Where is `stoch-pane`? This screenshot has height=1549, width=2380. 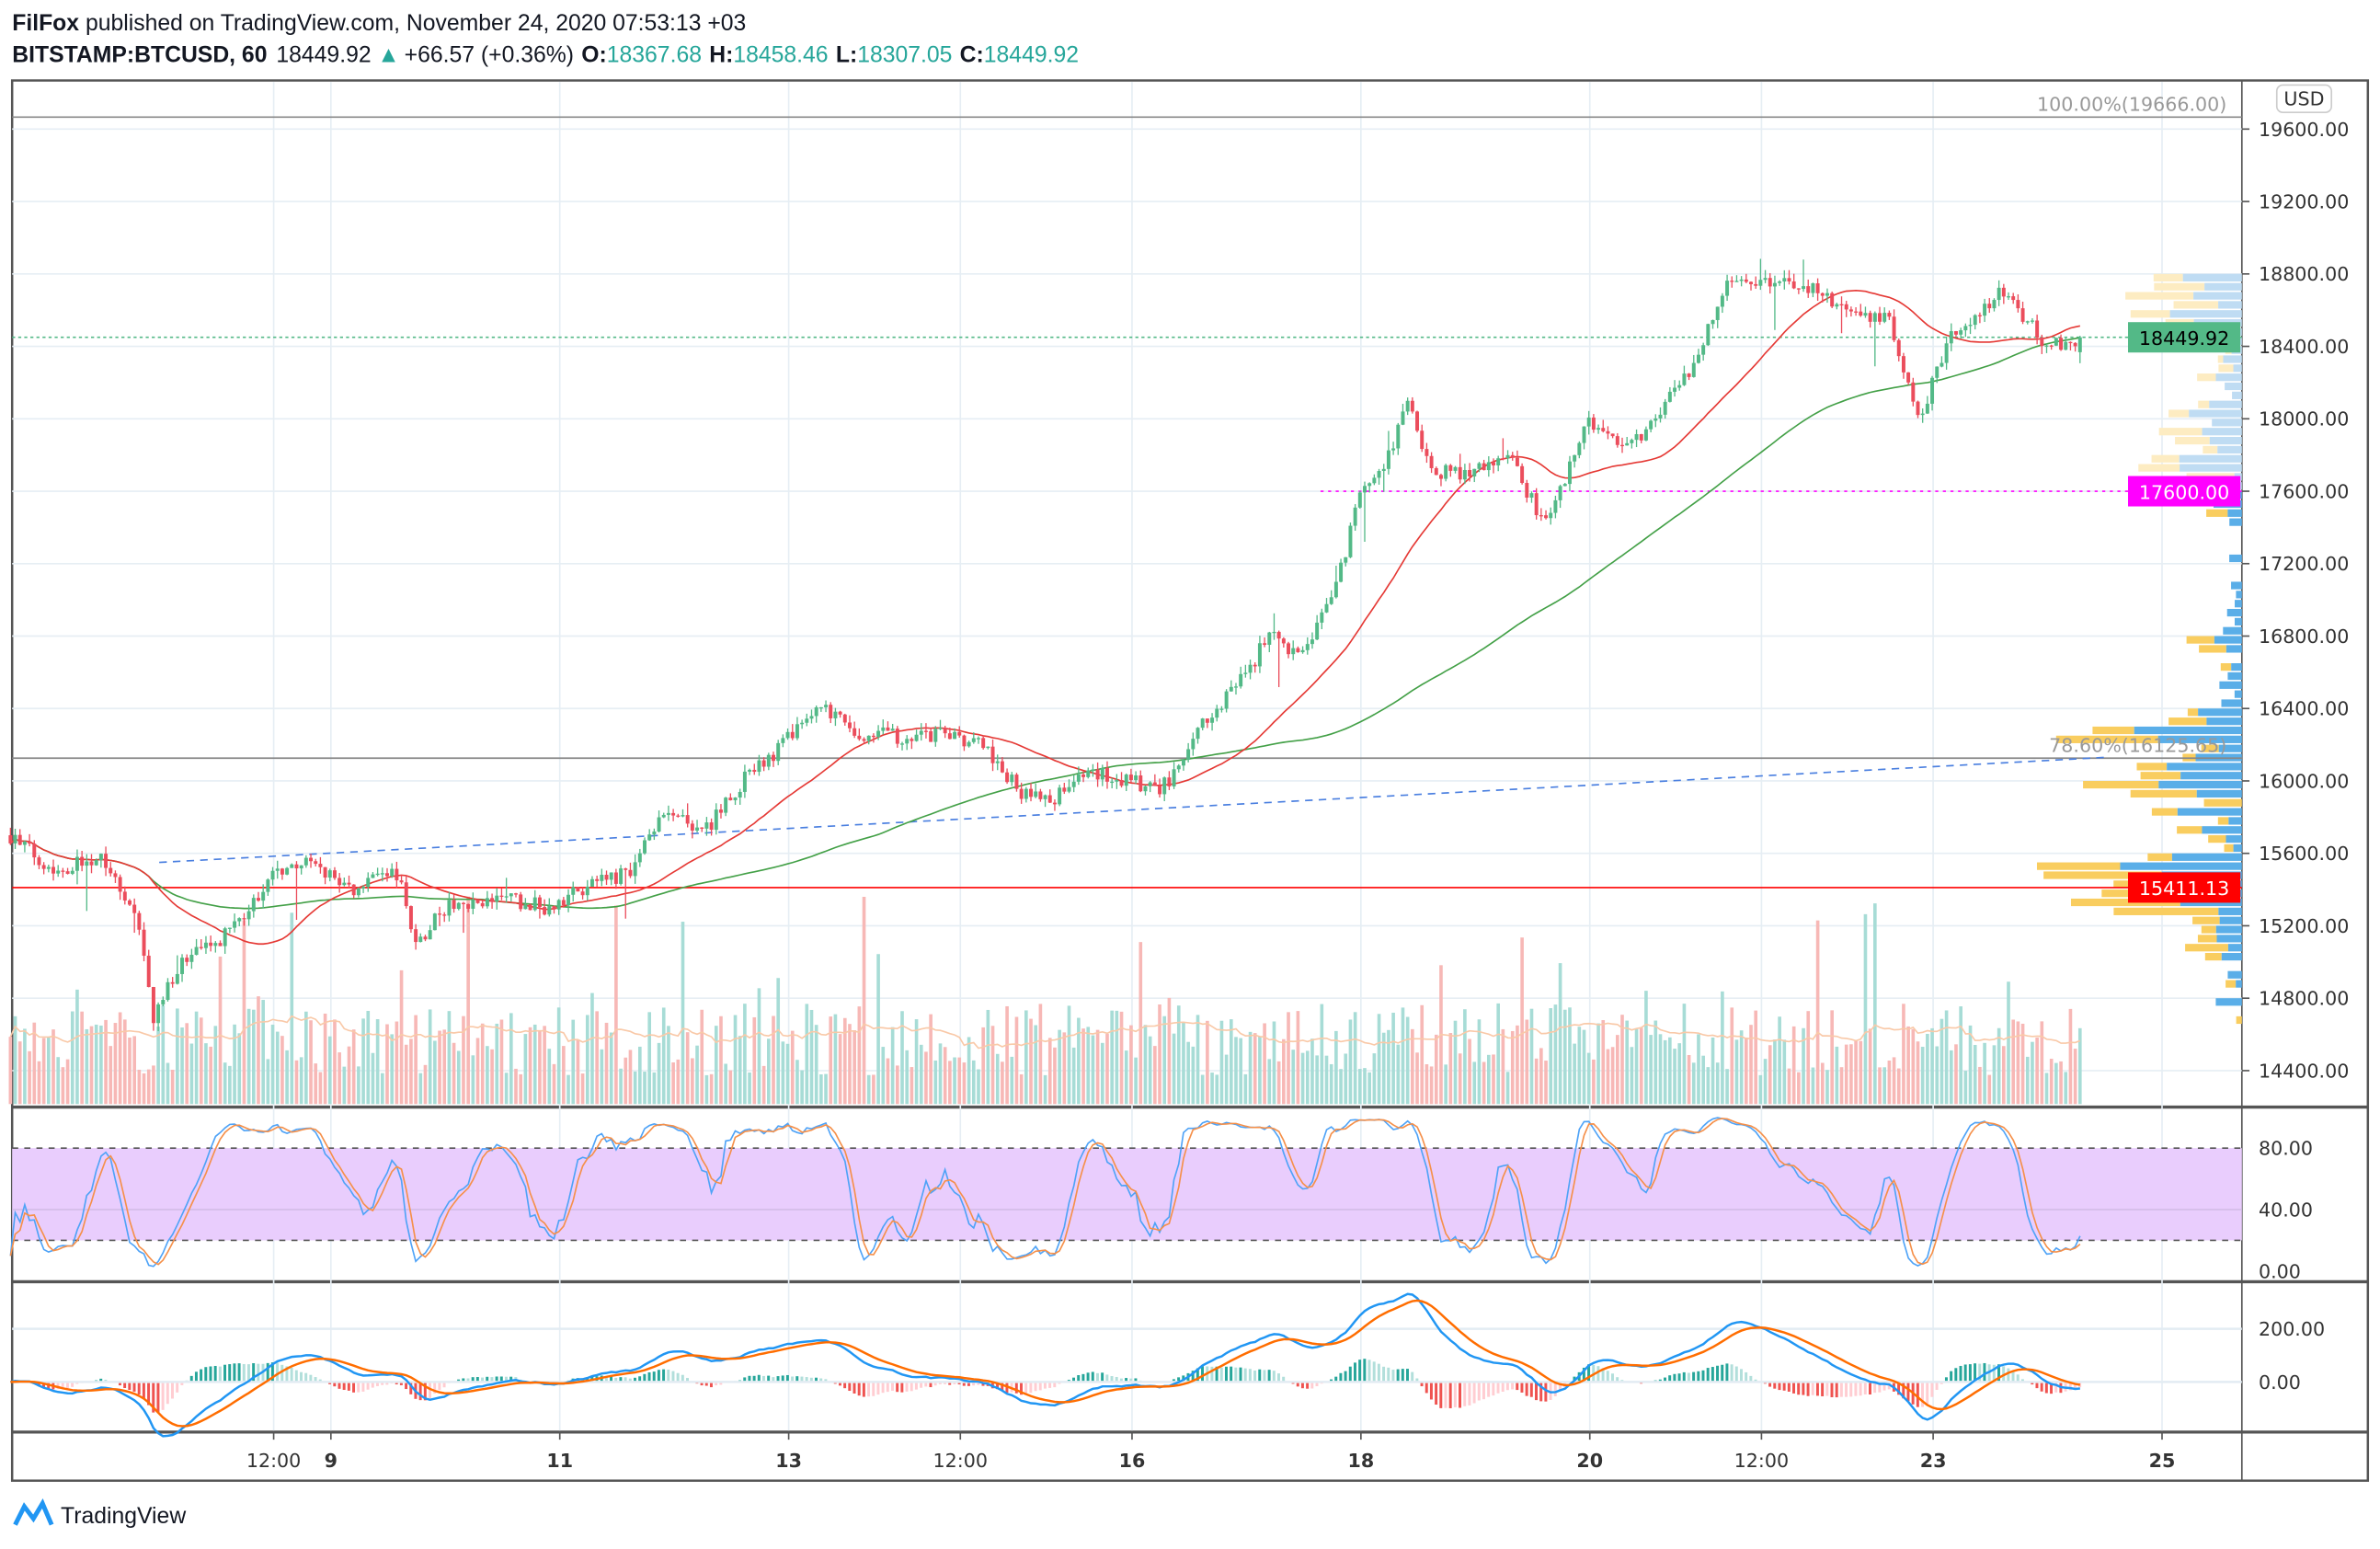 stoch-pane is located at coordinates (1045, 1192).